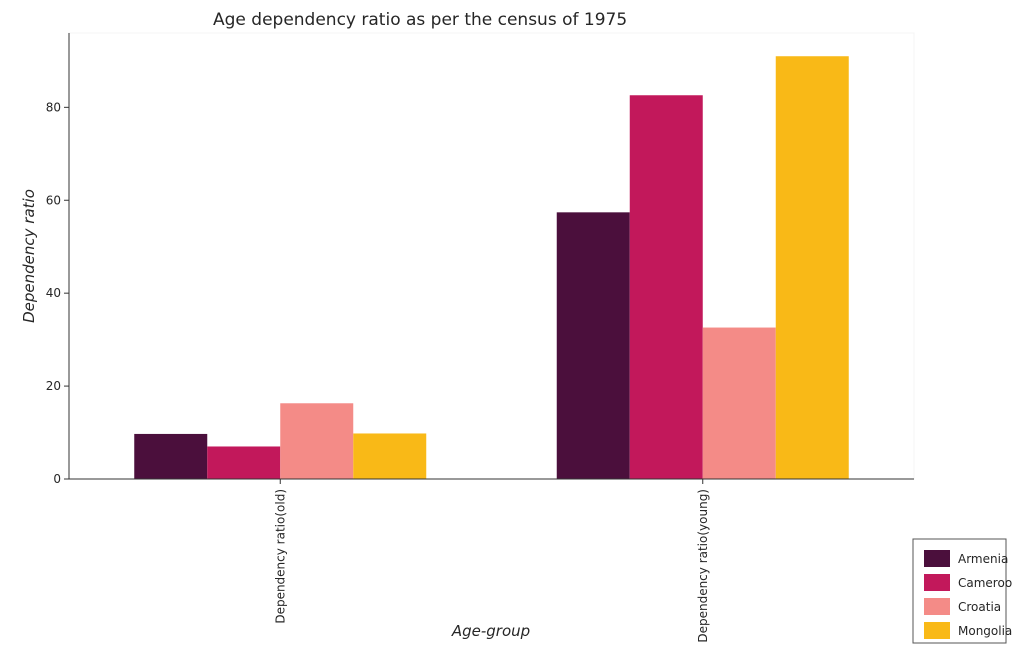 Image resolution: width=1013 pixels, height=654 pixels. What do you see at coordinates (490, 631) in the screenshot?
I see `x-axis-label: Age-group` at bounding box center [490, 631].